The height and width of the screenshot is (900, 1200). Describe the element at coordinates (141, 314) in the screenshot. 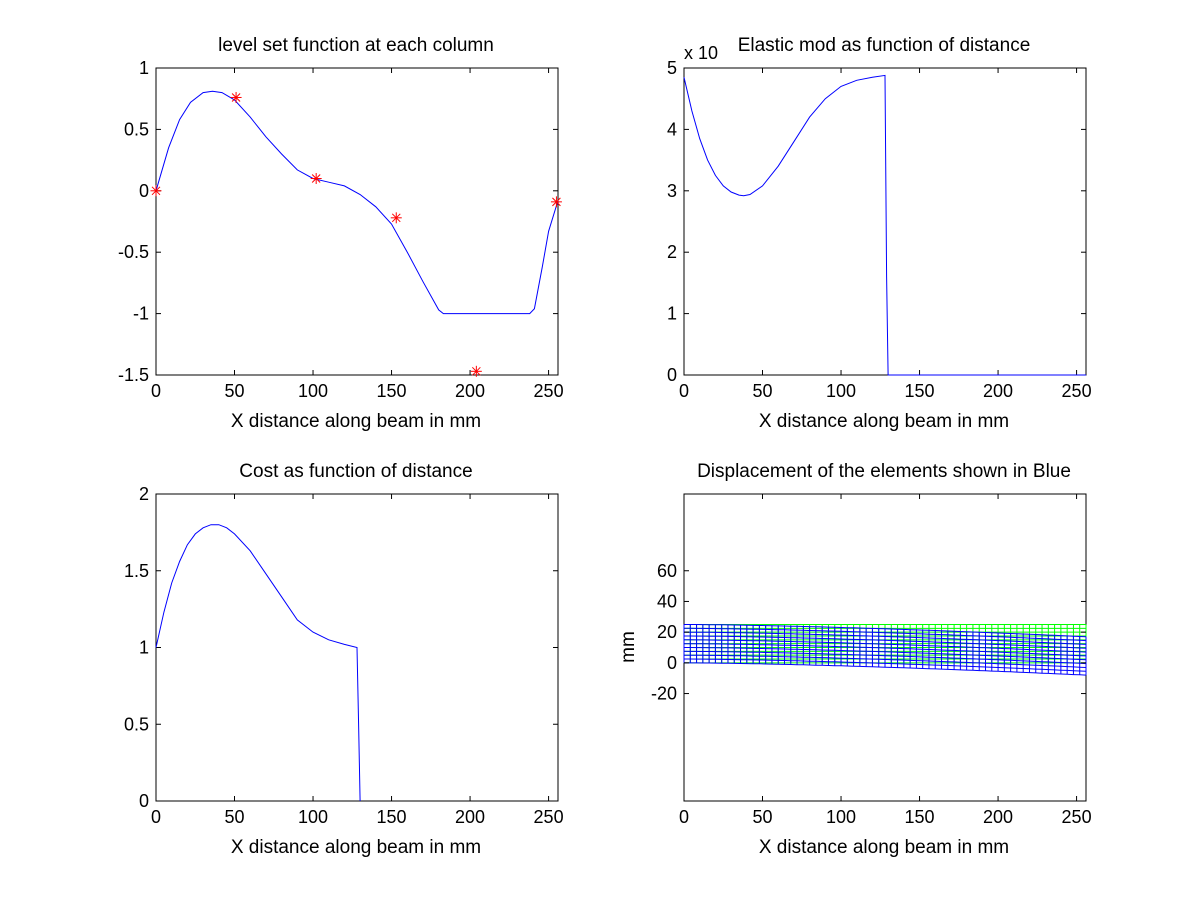

I see `y-tick-label: -1` at that location.